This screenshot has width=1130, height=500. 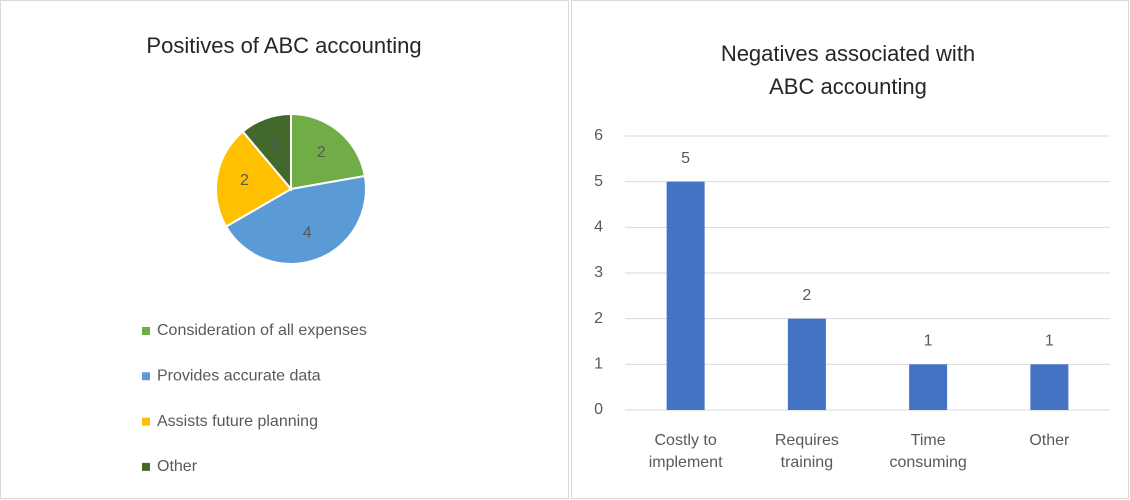 I want to click on legend-label: Consideration of all expenses, so click(x=262, y=330).